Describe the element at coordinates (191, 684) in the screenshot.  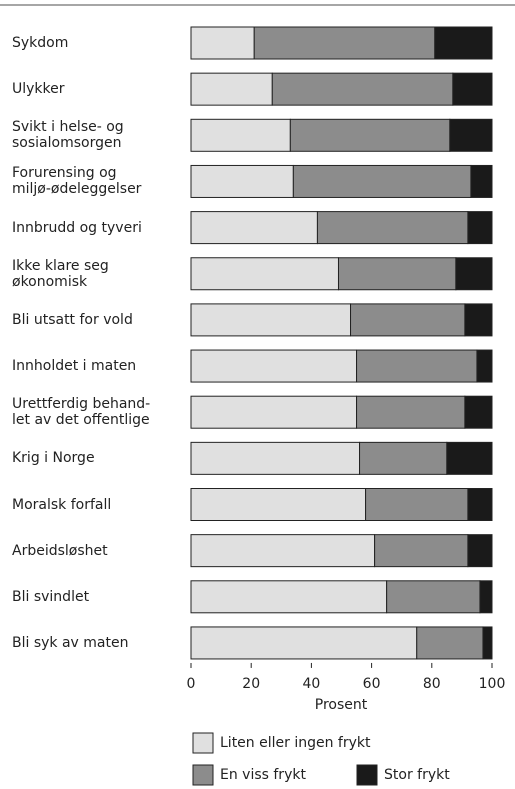
I see `x-tick-label: 0` at that location.